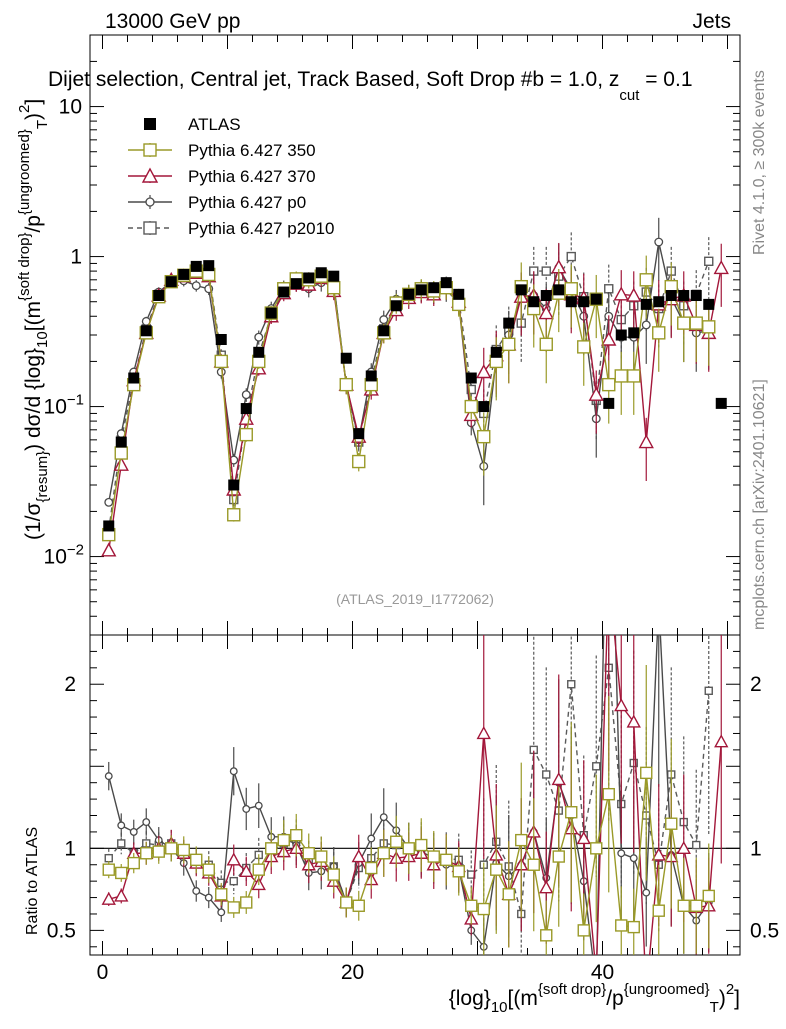  I want to click on y-tick-label: 10−1, so click(64, 405).